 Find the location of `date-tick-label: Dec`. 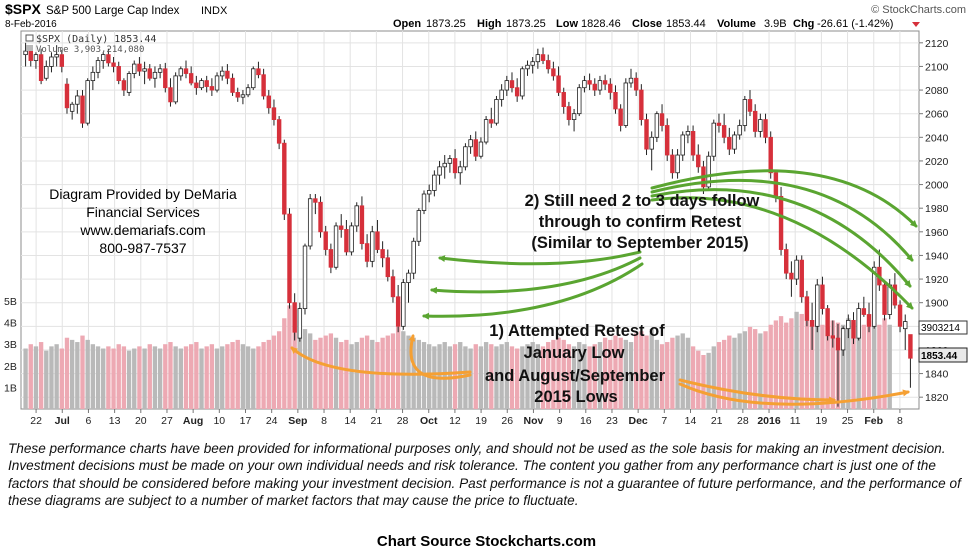

date-tick-label: Dec is located at coordinates (638, 421).